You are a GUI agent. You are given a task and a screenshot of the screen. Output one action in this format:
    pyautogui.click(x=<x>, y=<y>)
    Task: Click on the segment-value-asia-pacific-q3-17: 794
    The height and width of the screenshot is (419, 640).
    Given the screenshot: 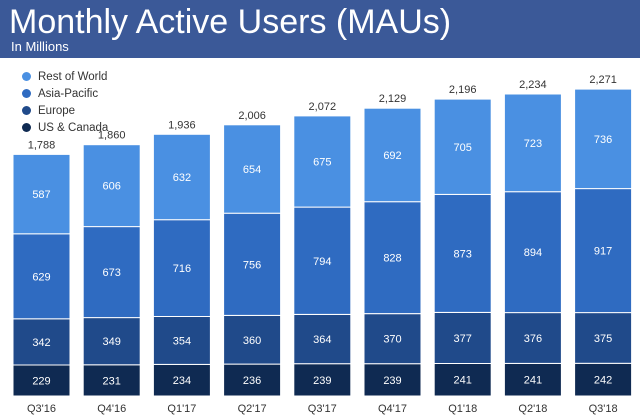 What is the action you would take?
    pyautogui.click(x=322, y=262)
    